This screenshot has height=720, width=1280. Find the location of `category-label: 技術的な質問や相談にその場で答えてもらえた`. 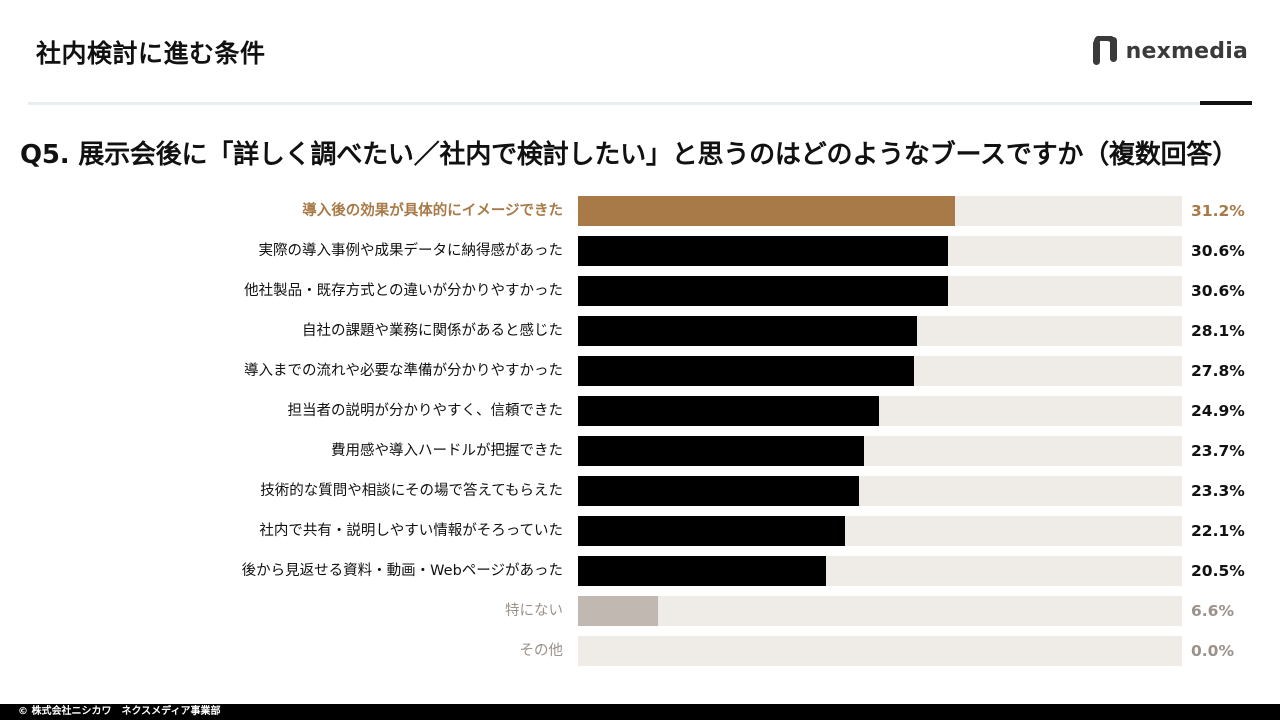

category-label: 技術的な質問や相談にその場で答えてもらえた is located at coordinates (411, 491).